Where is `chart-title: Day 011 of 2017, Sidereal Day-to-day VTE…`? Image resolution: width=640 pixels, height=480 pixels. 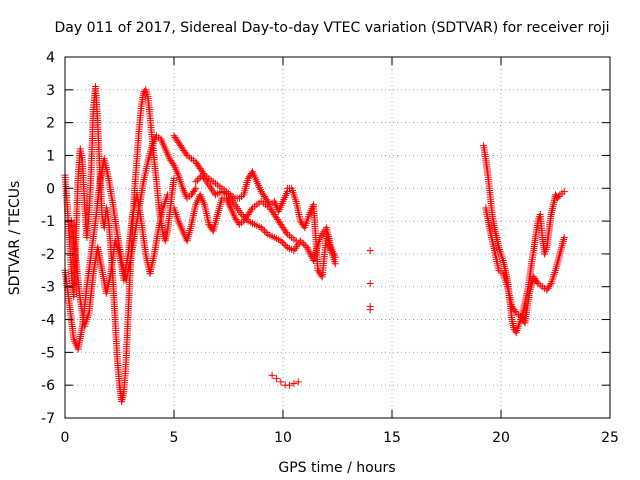 chart-title: Day 011 of 2017, Sidereal Day-to-day VTE… is located at coordinates (331, 28).